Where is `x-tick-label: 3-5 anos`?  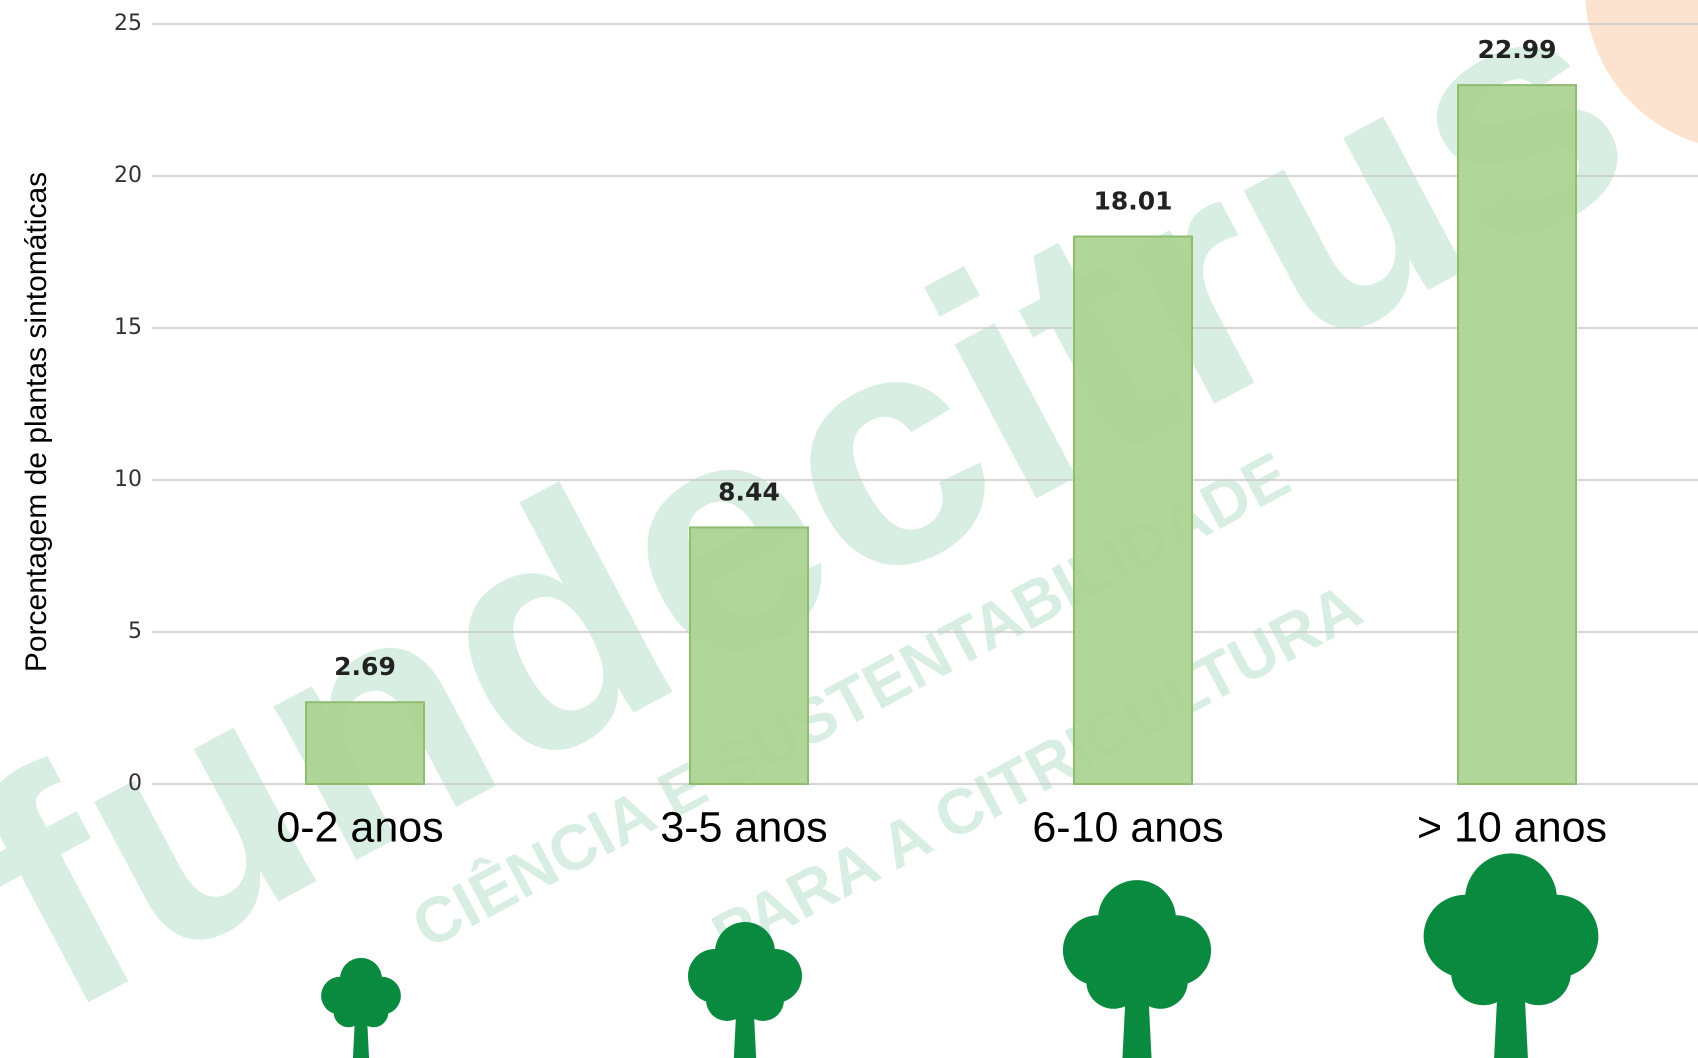
x-tick-label: 3-5 anos is located at coordinates (743, 827).